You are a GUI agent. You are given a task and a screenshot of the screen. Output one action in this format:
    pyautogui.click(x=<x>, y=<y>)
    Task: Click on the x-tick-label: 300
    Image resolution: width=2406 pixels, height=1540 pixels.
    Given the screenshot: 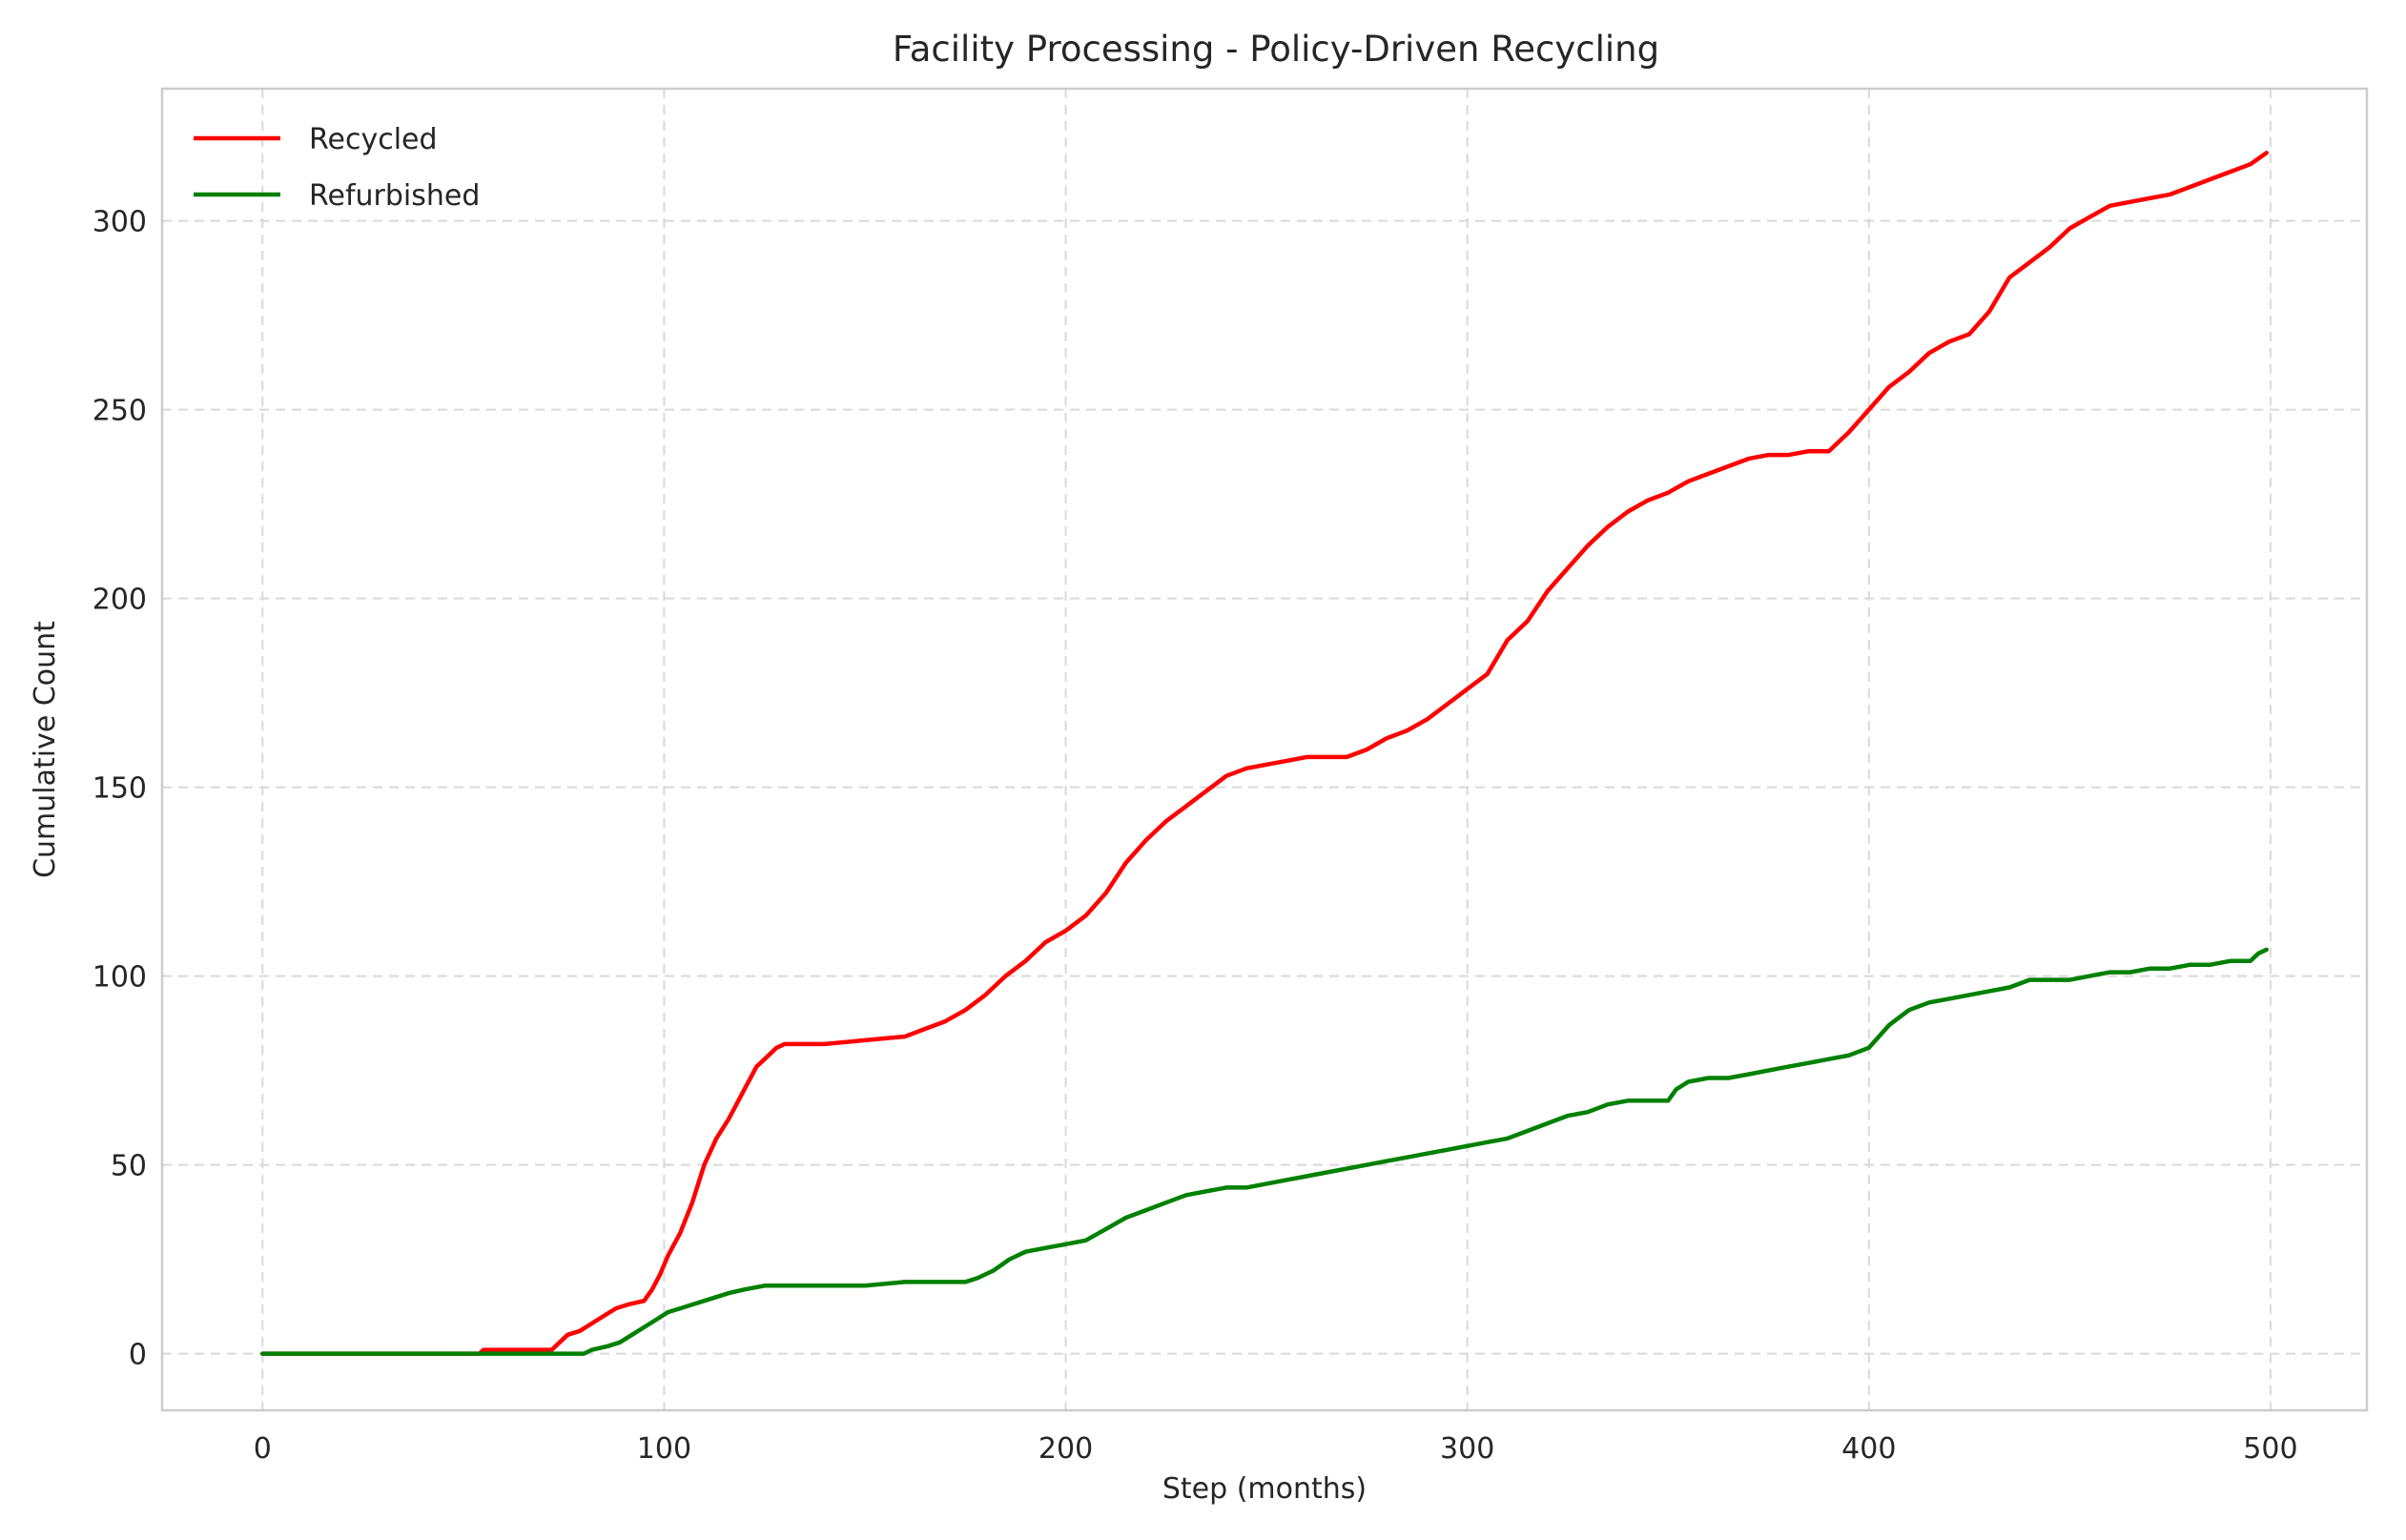 What is the action you would take?
    pyautogui.click(x=1467, y=1449)
    